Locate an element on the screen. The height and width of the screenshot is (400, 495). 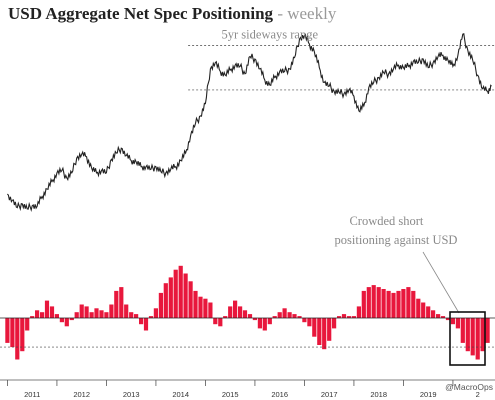
range-annotation: 5yr sideways range is located at coordinates (270, 34).